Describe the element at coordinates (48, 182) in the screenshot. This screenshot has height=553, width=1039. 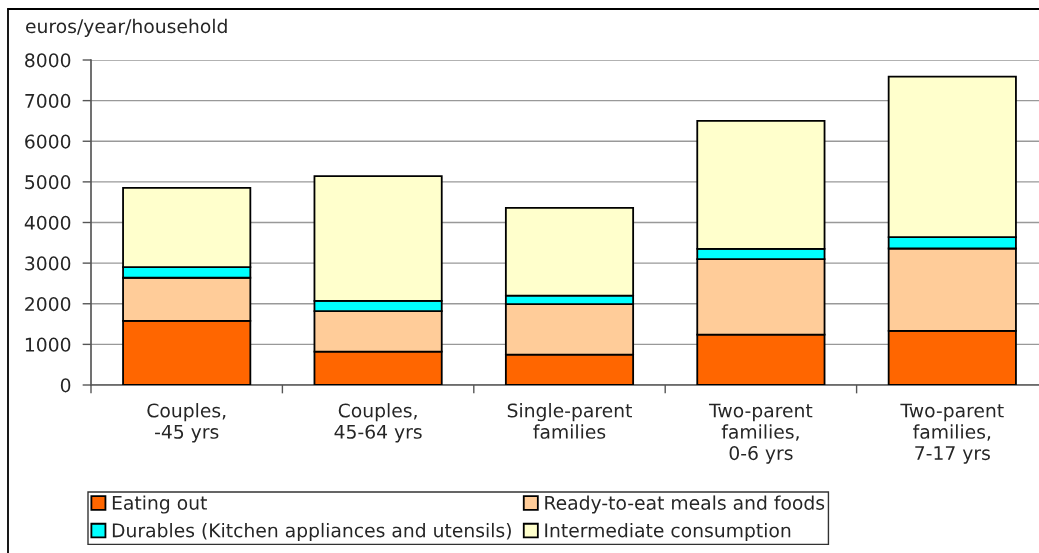
I see `y-tick-label: 5000` at that location.